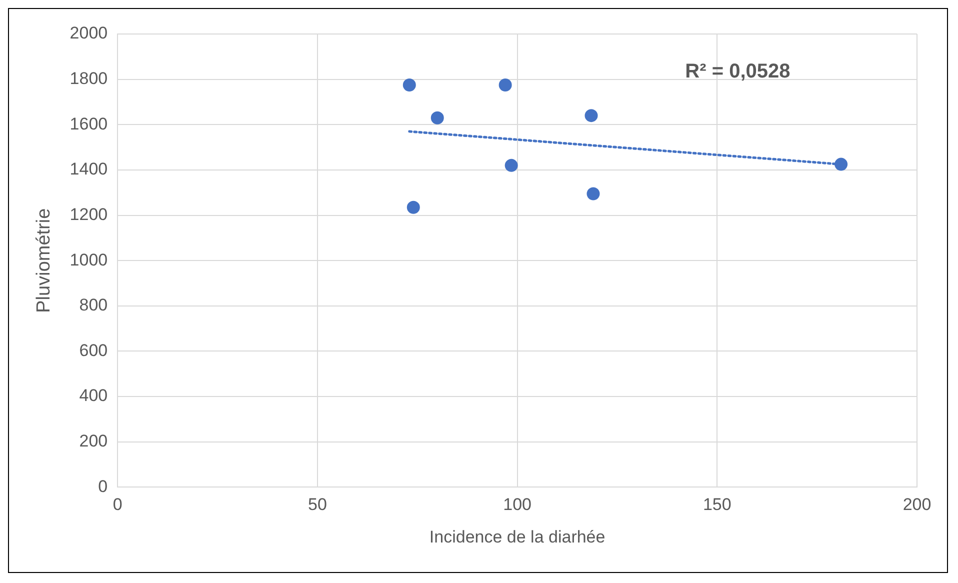 Image resolution: width=958 pixels, height=583 pixels. I want to click on x-tick-label: 200, so click(917, 504).